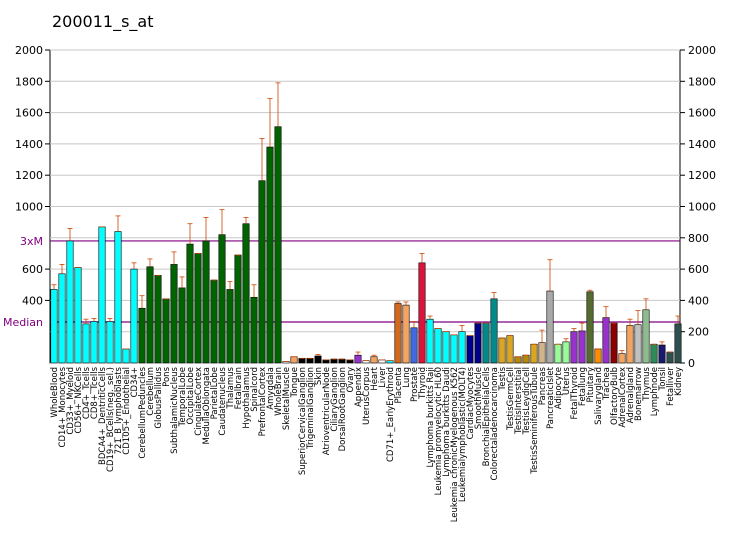 This screenshot has width=732, height=534. Describe the element at coordinates (231, 387) in the screenshot. I see `x-tick-label: Thalamus` at that location.